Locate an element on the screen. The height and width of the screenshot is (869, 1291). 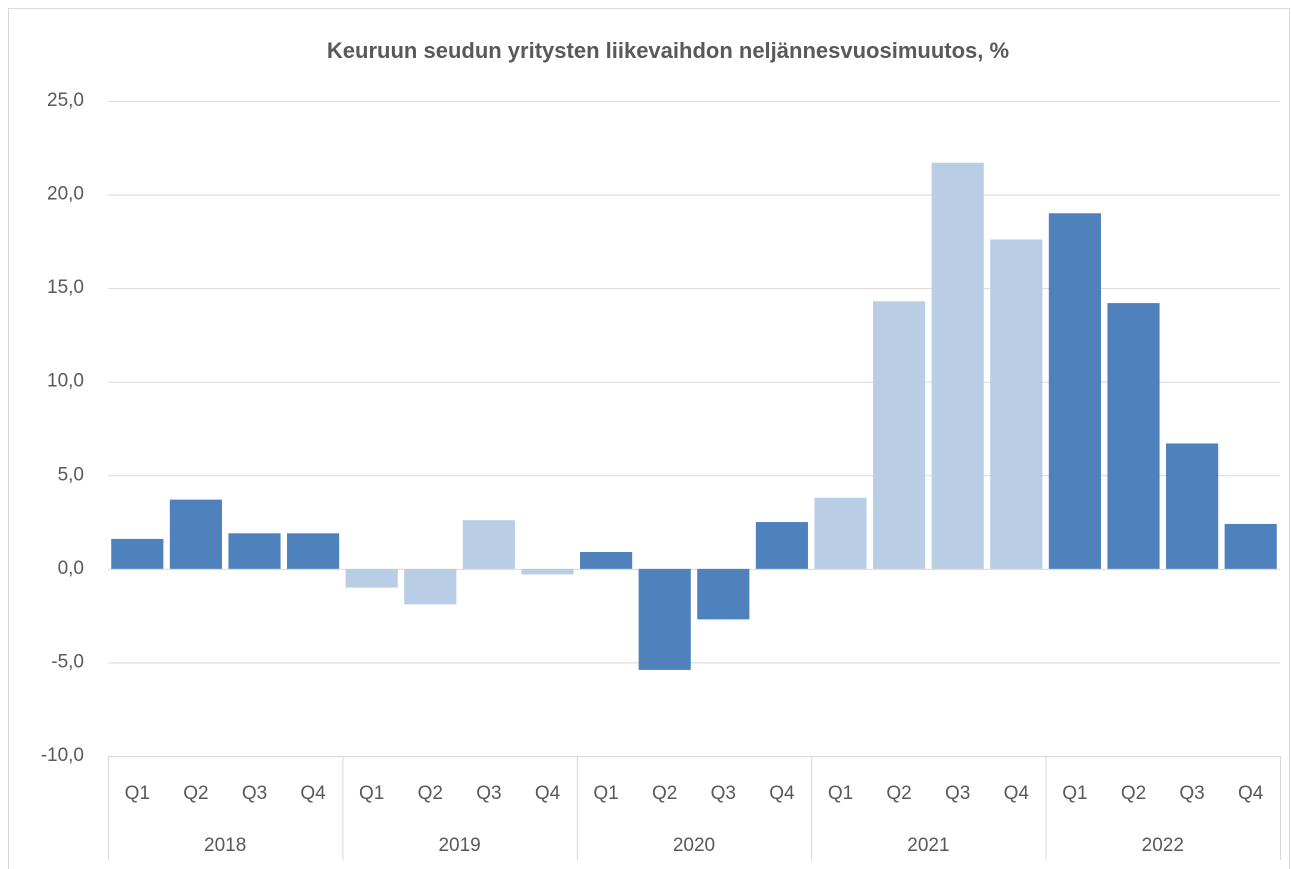
y-tick-label: 5,0 is located at coordinates (71, 474).